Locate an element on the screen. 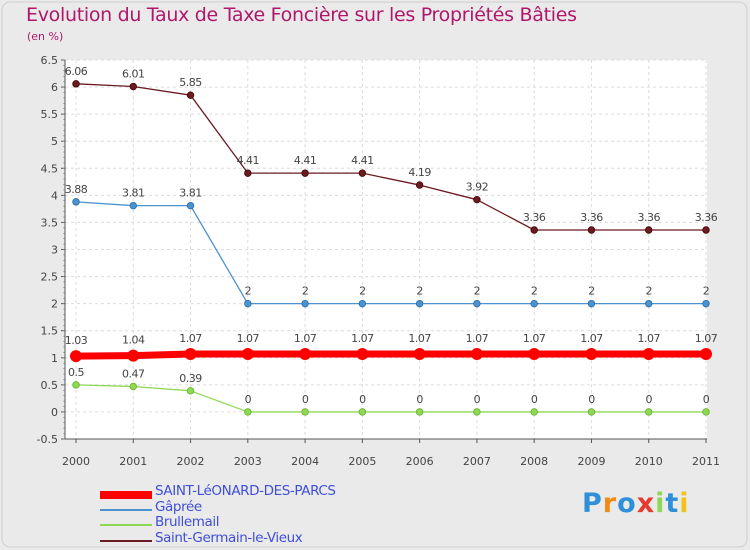 The height and width of the screenshot is (550, 750). data-label: 5.85 is located at coordinates (190, 82).